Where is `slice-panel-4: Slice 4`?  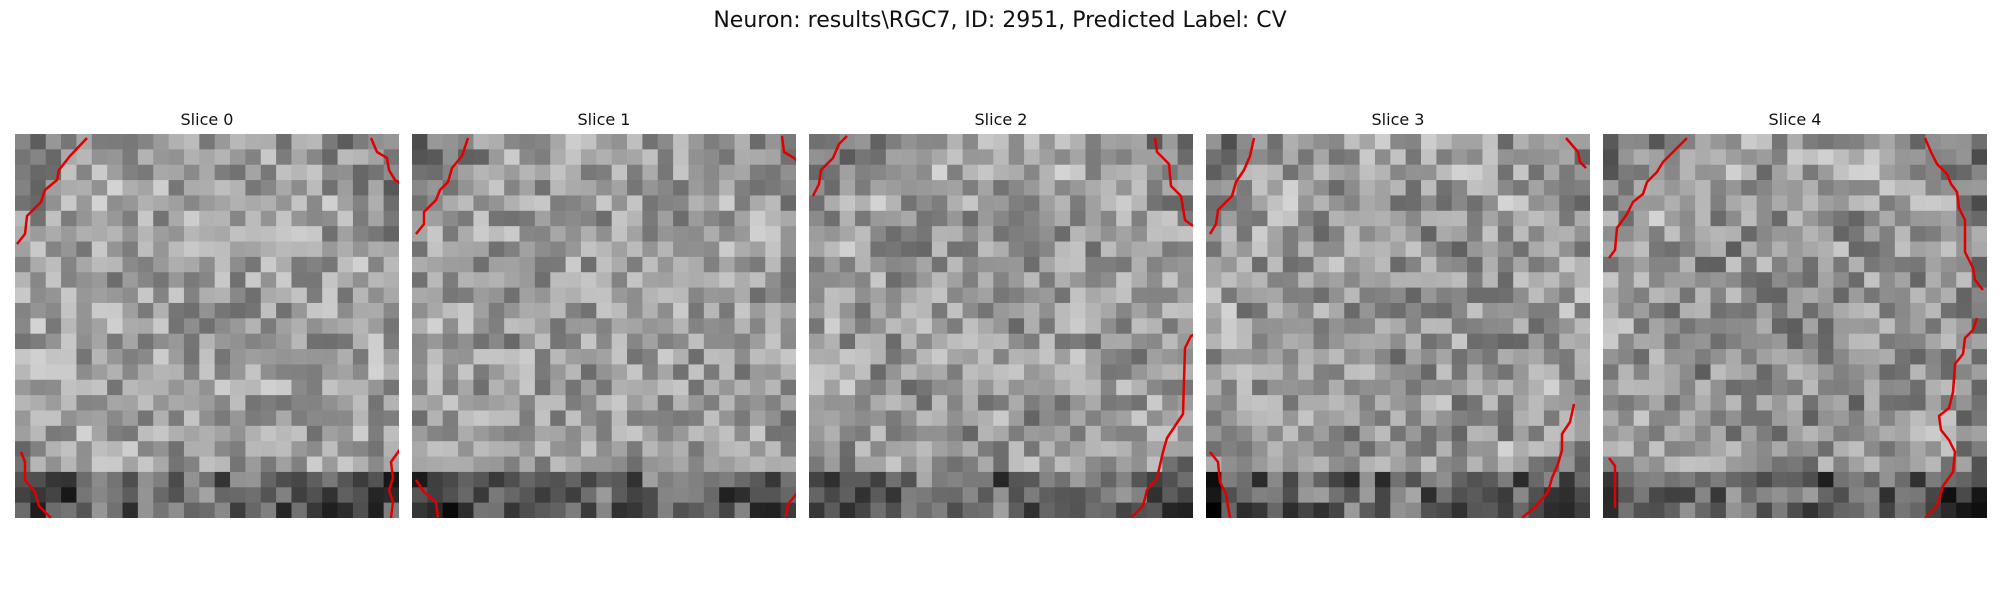
slice-panel-4: Slice 4 is located at coordinates (1795, 314).